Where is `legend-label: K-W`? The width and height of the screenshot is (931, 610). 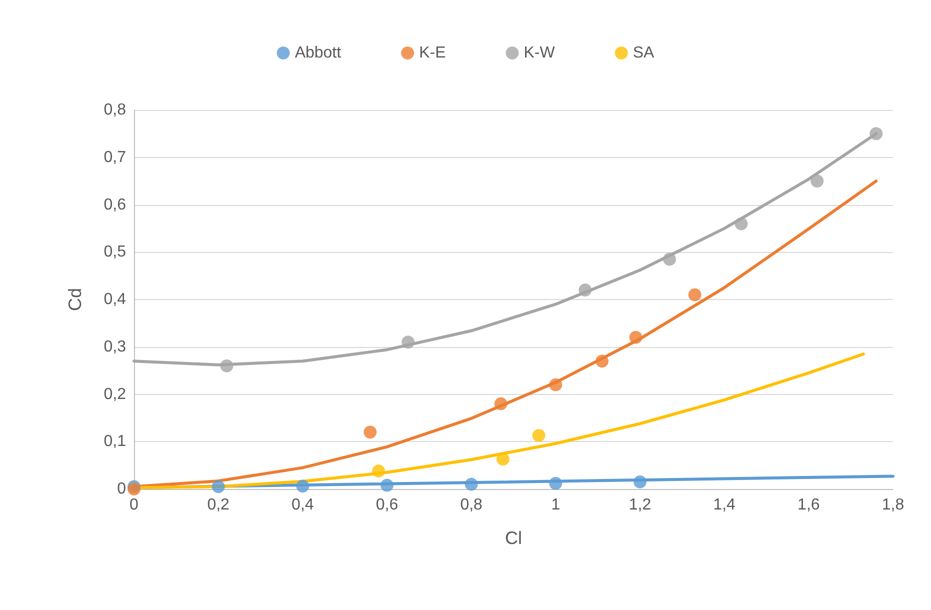 legend-label: K-W is located at coordinates (540, 53).